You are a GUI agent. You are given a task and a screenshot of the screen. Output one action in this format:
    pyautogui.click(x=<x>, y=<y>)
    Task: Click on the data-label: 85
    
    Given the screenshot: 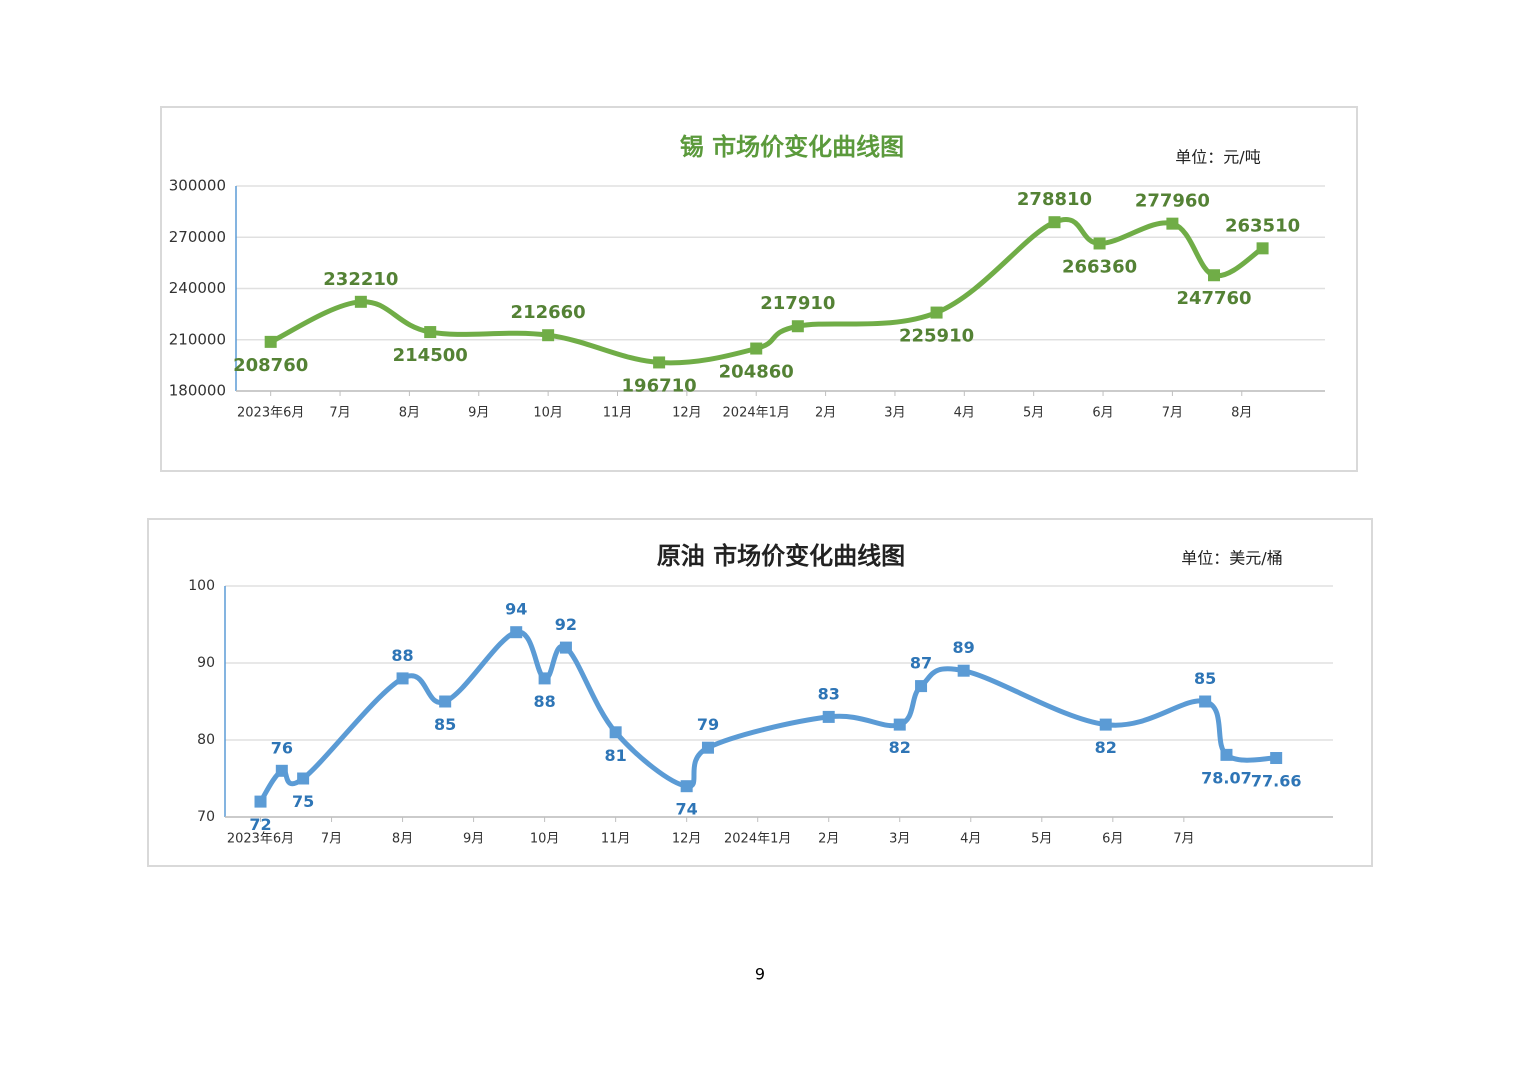 What is the action you would take?
    pyautogui.click(x=445, y=724)
    